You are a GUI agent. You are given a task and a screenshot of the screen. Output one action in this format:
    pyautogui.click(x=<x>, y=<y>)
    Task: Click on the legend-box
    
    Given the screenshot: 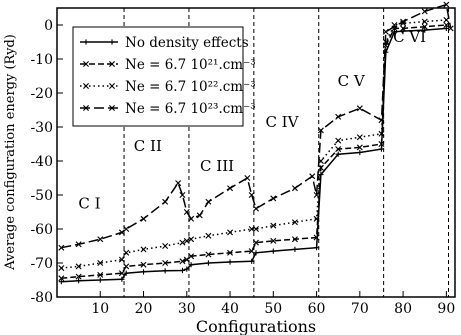 What is the action you would take?
    pyautogui.click(x=158, y=76)
    